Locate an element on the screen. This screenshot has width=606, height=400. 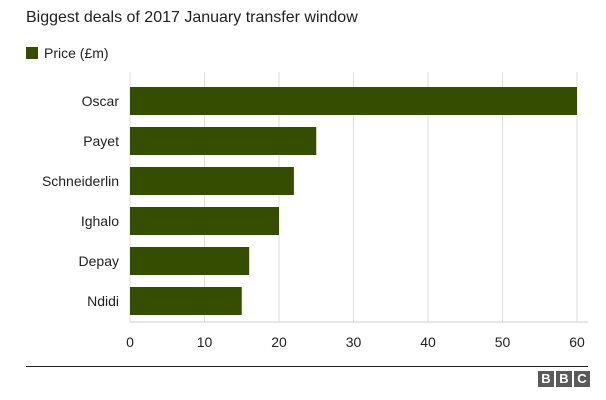
legend-swatch is located at coordinates (32, 53).